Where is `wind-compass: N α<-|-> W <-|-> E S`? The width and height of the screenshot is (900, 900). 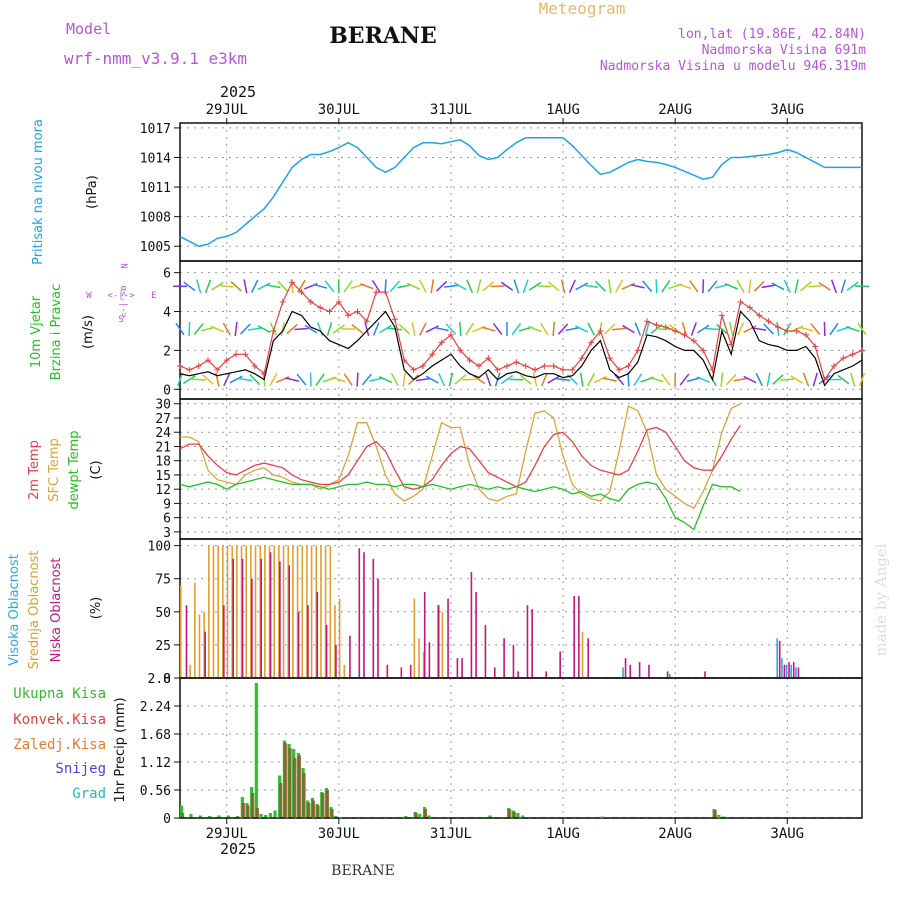 wind-compass: N α<-|-> W <-|-> E S is located at coordinates (121, 294).